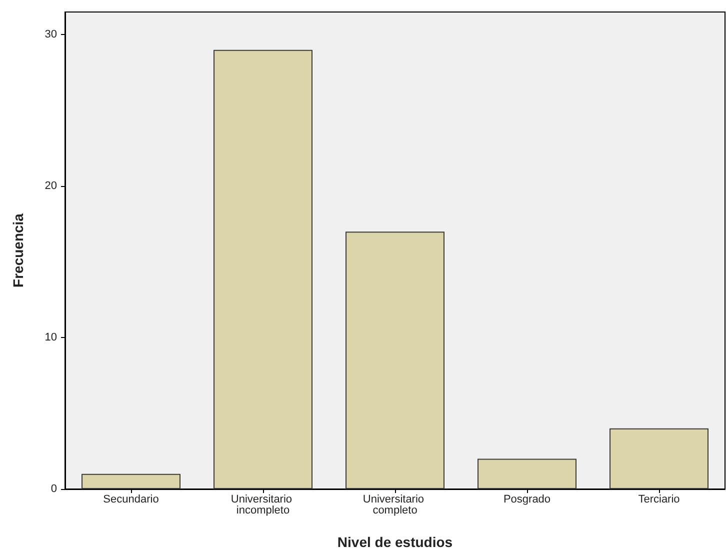 Image resolution: width=726 pixels, height=558 pixels. What do you see at coordinates (395, 542) in the screenshot?
I see `x-axis-title: Nivel de estudios` at bounding box center [395, 542].